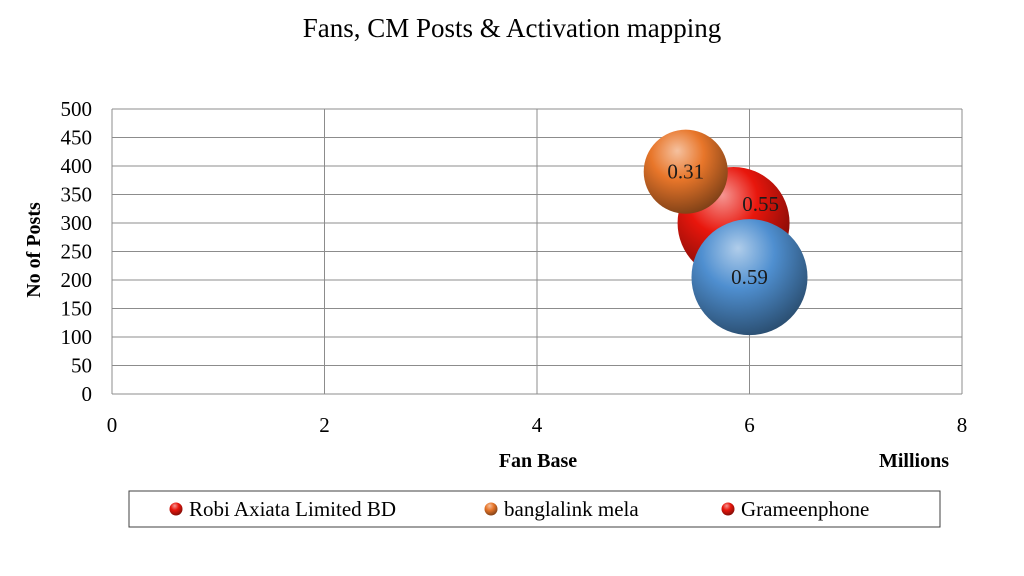  Describe the element at coordinates (77, 166) in the screenshot. I see `y-tick-label: 400` at that location.